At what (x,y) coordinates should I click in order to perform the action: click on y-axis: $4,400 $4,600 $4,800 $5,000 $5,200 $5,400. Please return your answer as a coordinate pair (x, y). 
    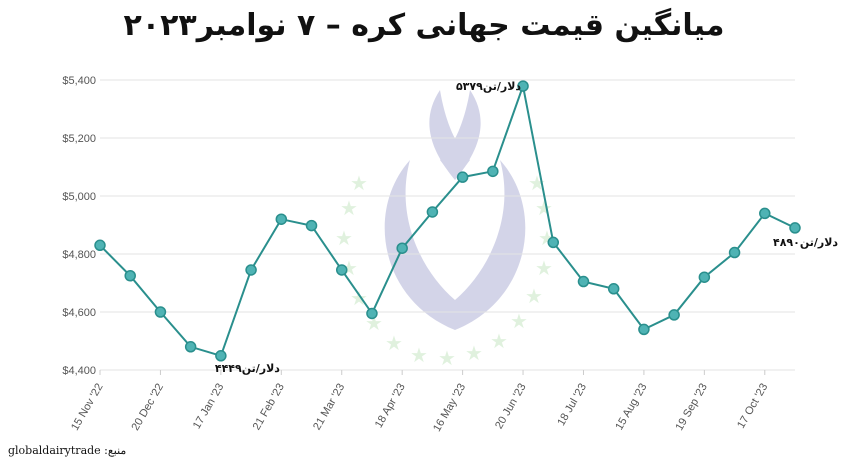
    Looking at the image, I should click on (79, 226).